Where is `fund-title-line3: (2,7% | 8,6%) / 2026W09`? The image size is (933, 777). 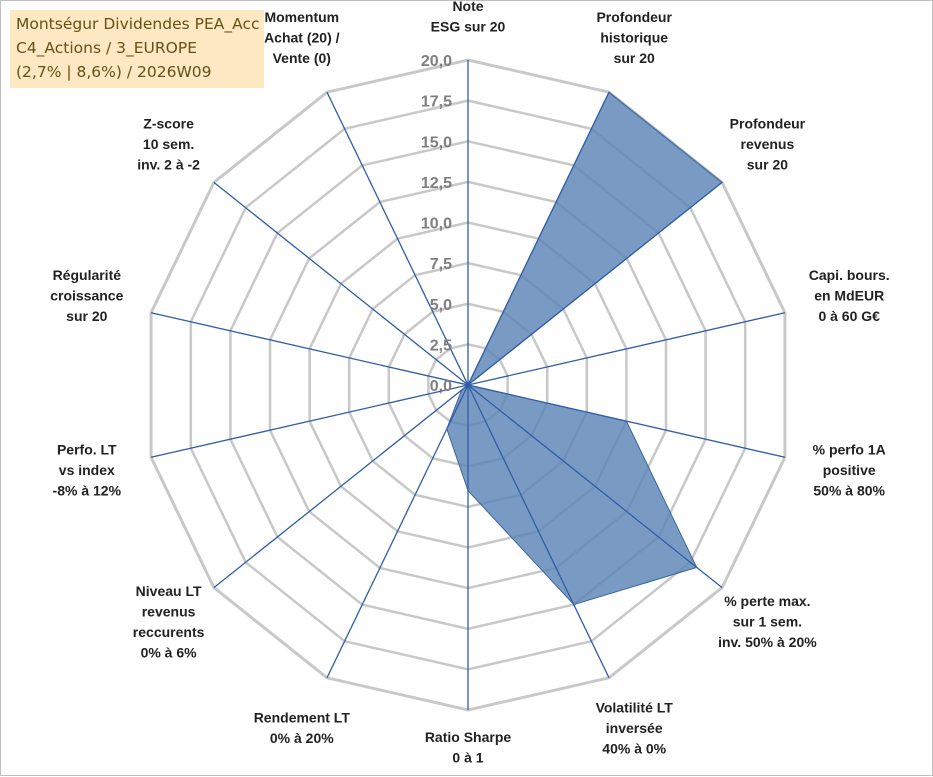 fund-title-line3: (2,7% | 8,6%) / 2026W09 is located at coordinates (114, 72).